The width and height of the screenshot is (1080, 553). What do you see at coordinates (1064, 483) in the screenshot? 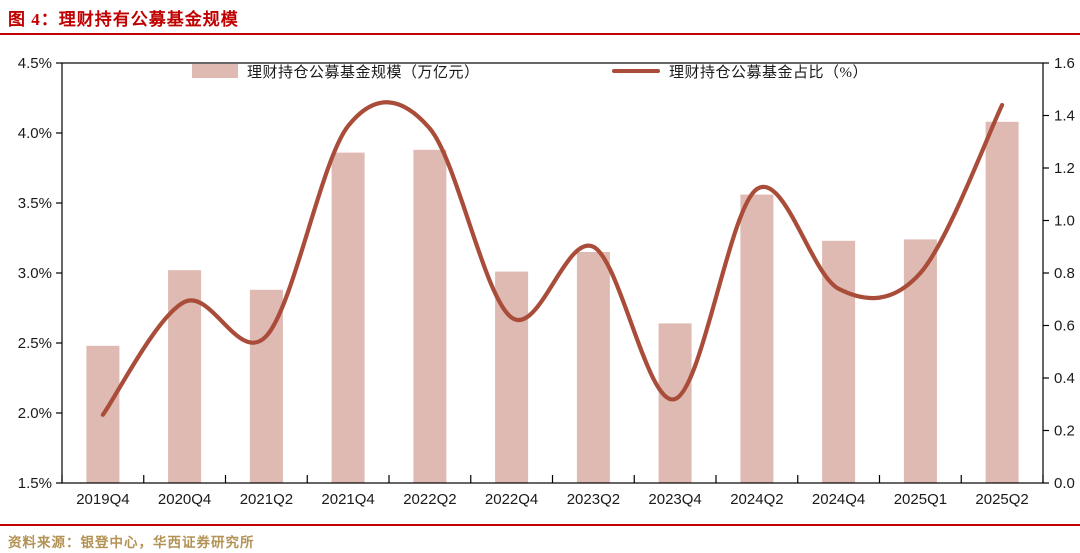
I see `right-axis-label: 0.0` at bounding box center [1064, 483].